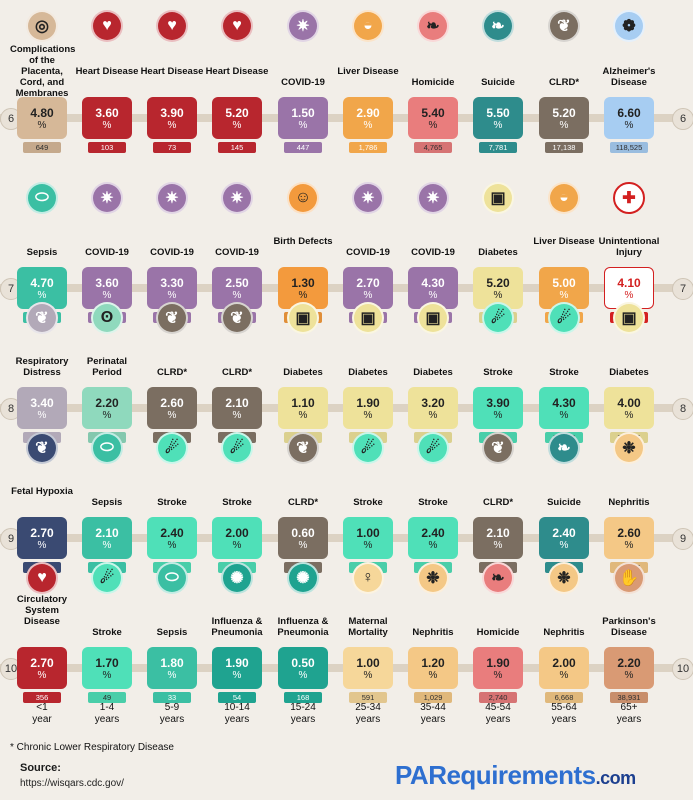  What do you see at coordinates (564, 147) in the screenshot?
I see `death-count: 17,138` at bounding box center [564, 147].